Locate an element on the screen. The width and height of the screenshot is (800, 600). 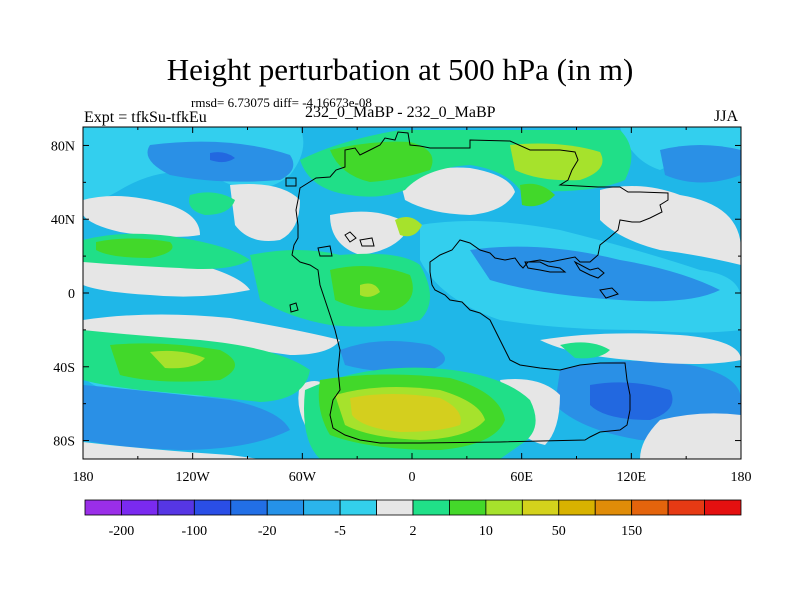
center-label: 232_0_MaBP - 232_0_MaBP is located at coordinates (400, 112).